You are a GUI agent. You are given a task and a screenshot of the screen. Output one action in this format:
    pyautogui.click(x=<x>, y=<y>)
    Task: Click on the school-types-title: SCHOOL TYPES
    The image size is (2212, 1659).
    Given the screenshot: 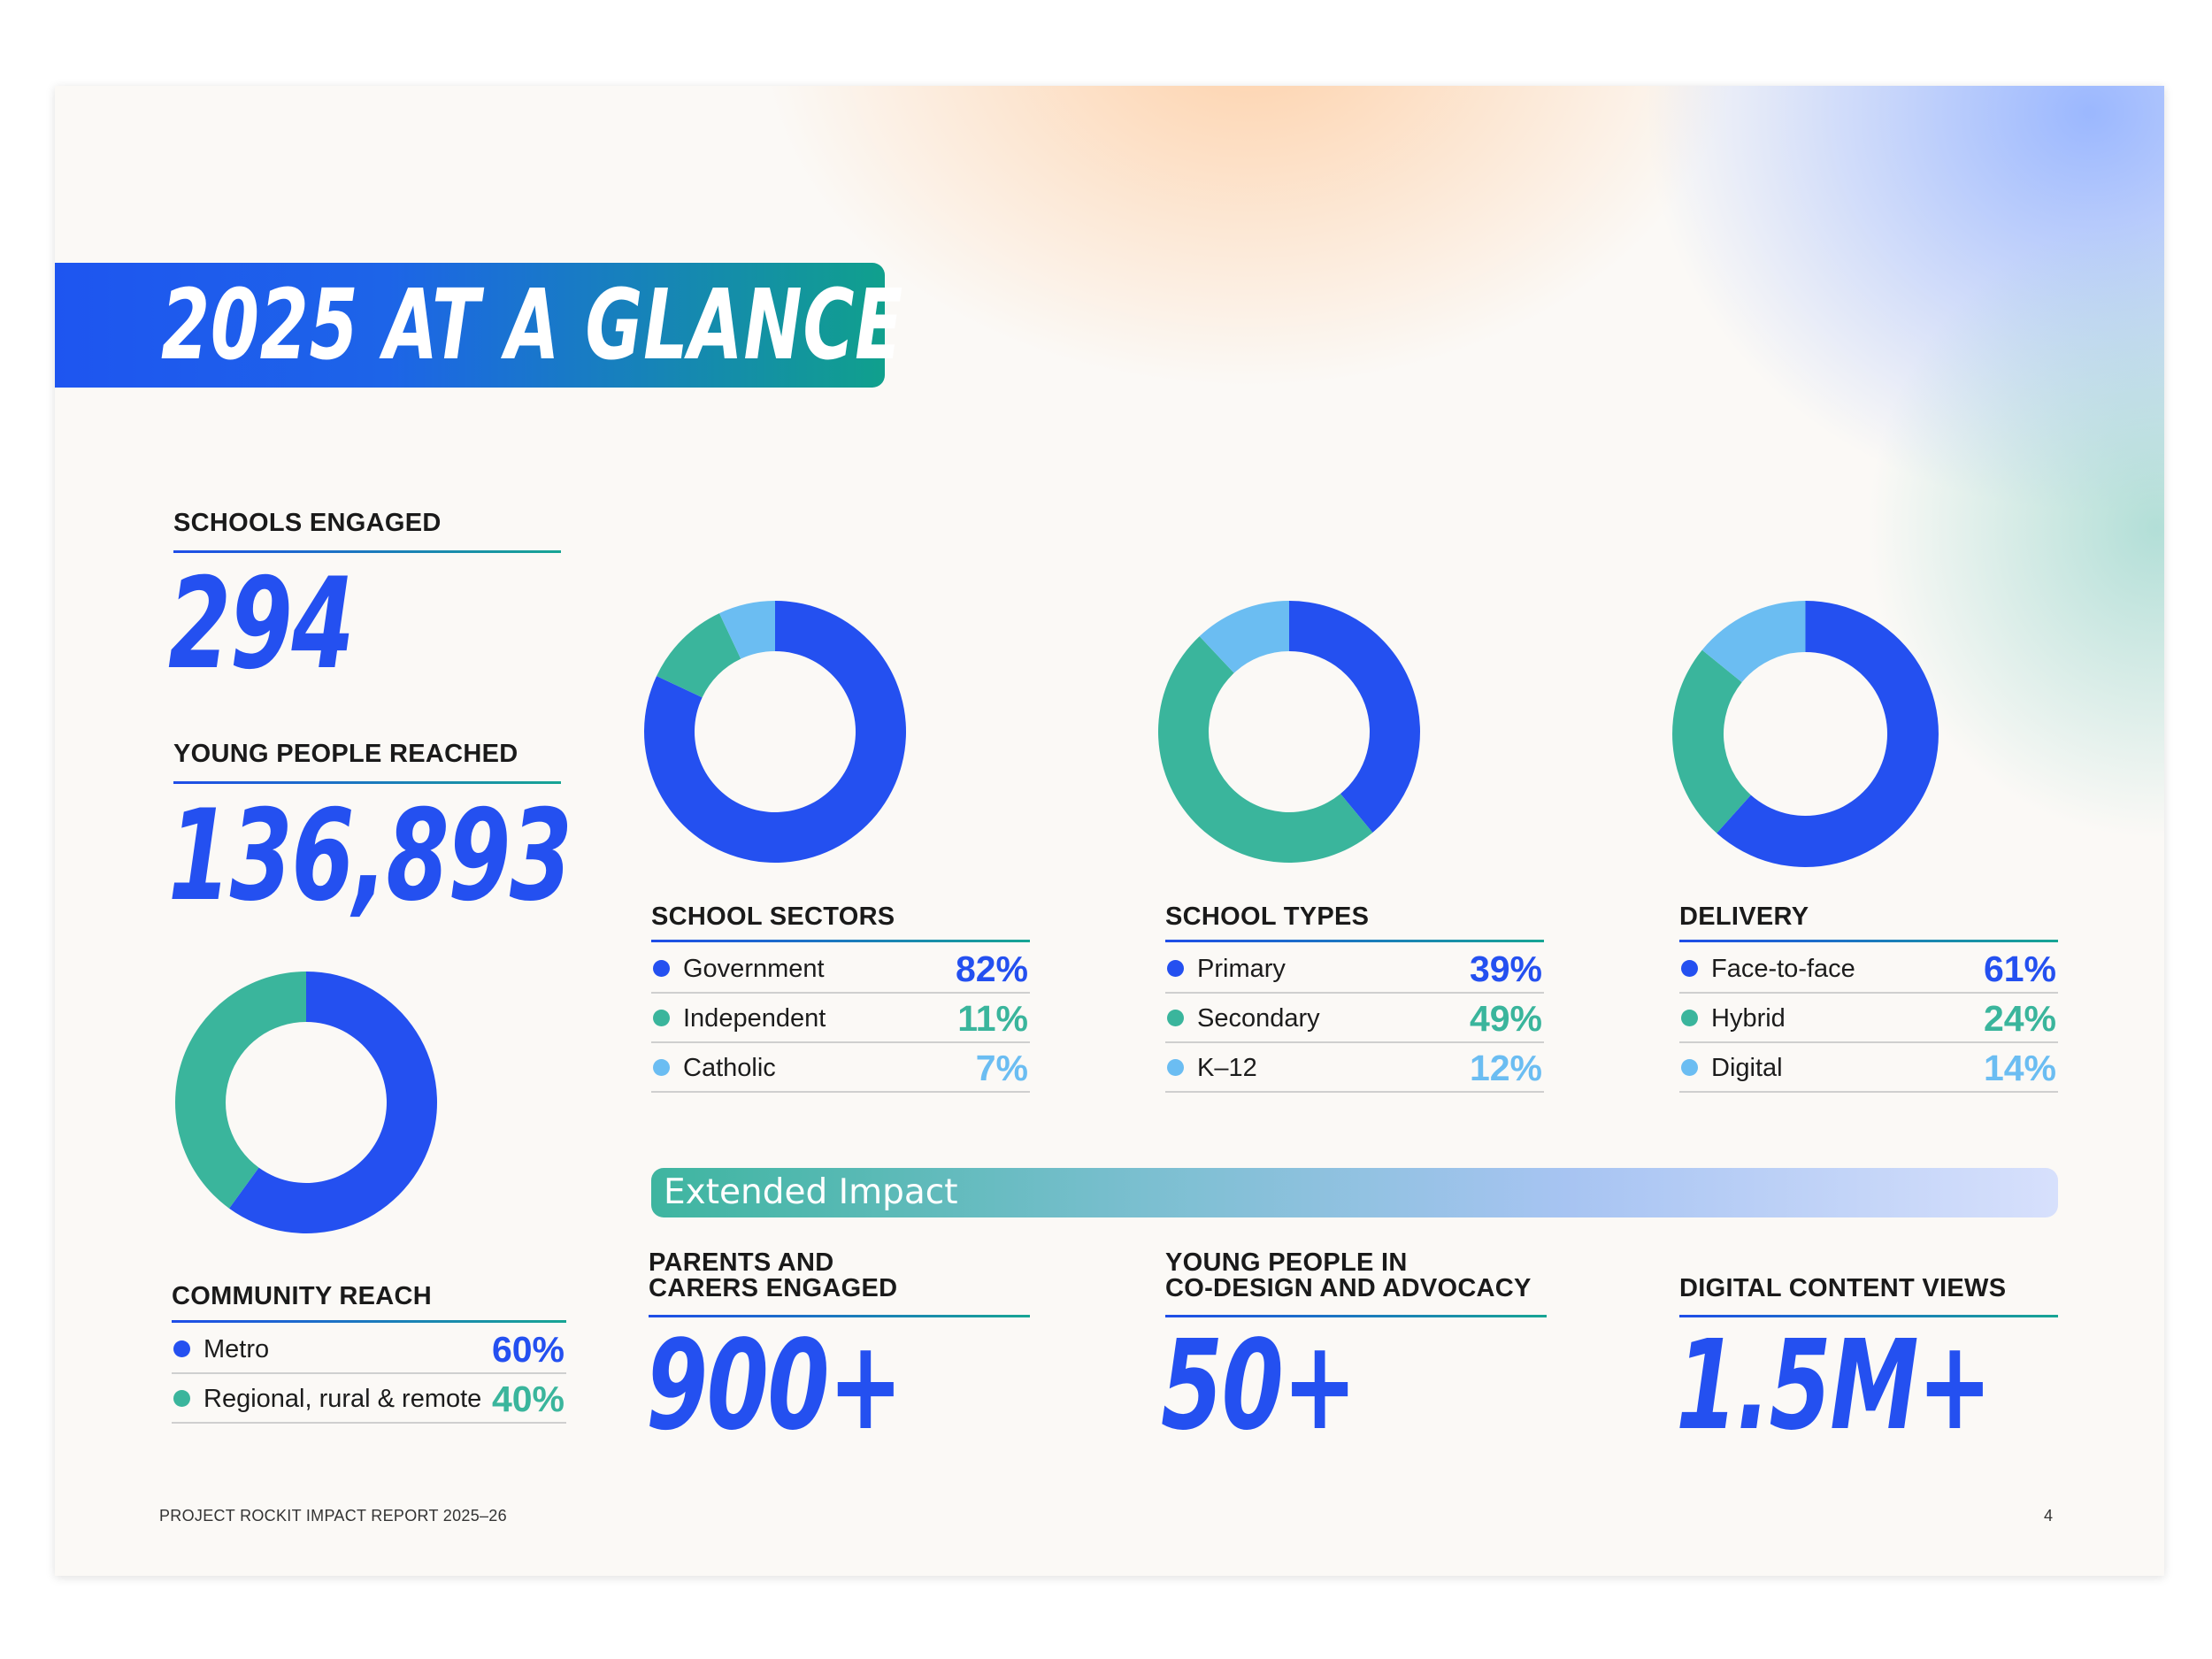 What is the action you would take?
    pyautogui.click(x=1268, y=917)
    